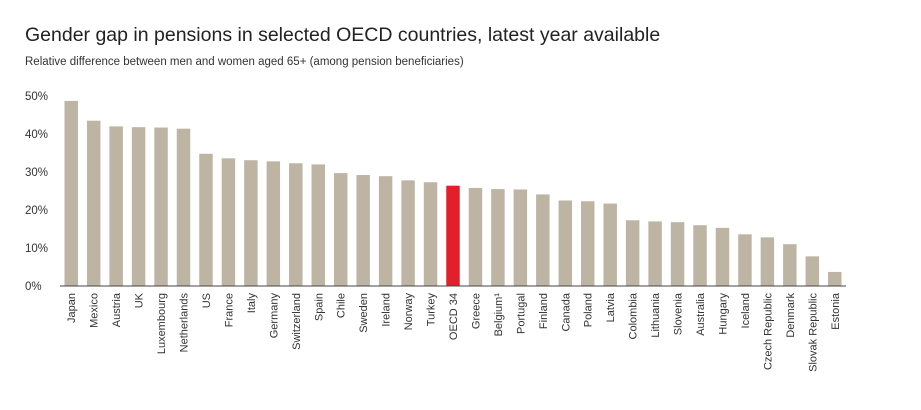 The width and height of the screenshot is (921, 410). I want to click on x-tick-label: Denmark, so click(791, 315).